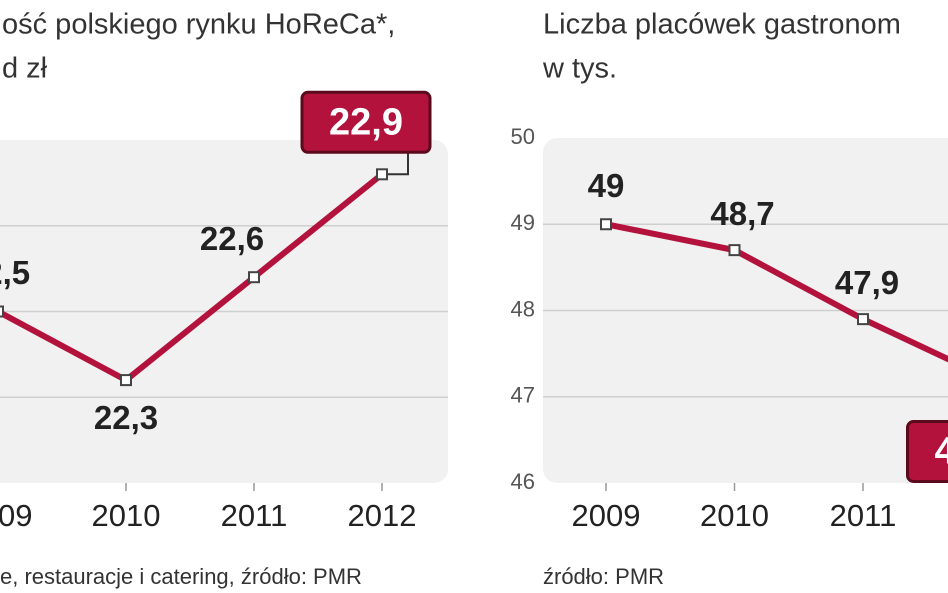 The image size is (948, 593). Describe the element at coordinates (181, 576) in the screenshot. I see `note: e, restauracje i catering, źródło: PMR` at that location.